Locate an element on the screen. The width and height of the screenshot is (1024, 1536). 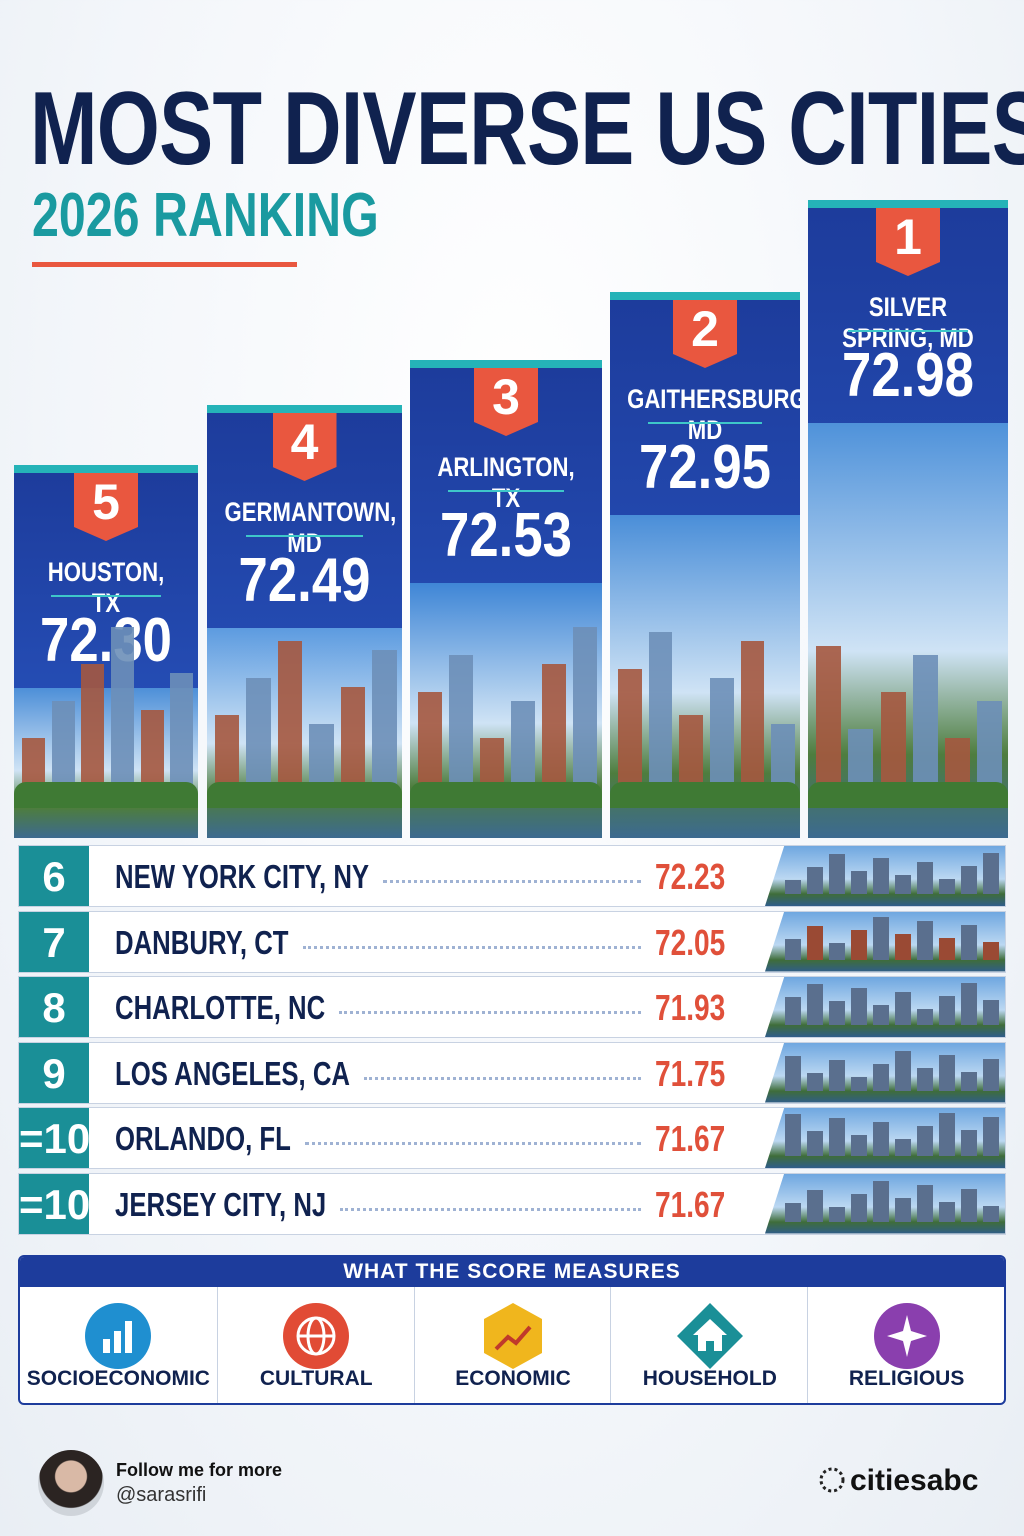
measure-cell: ECONOMIC is located at coordinates (512, 1345).